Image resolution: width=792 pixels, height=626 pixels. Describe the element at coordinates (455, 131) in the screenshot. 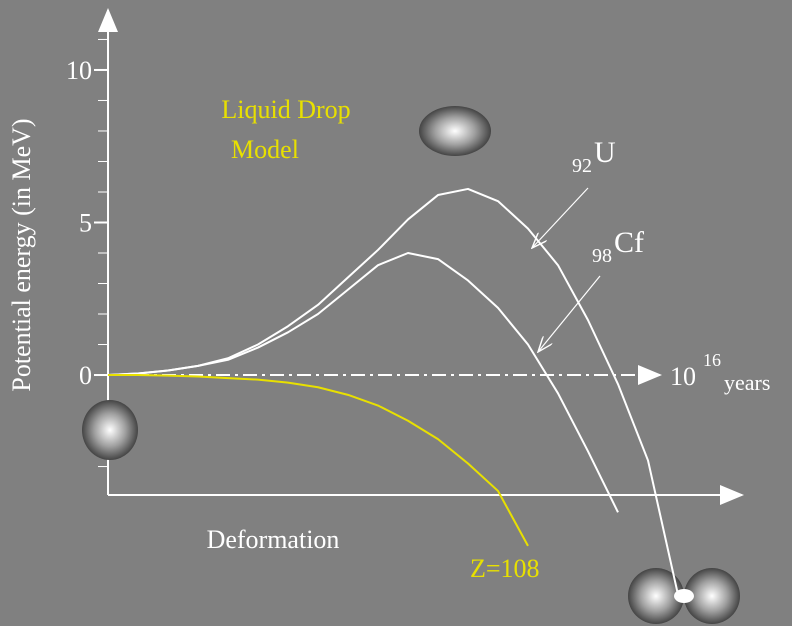

I see `deformed-shape` at that location.